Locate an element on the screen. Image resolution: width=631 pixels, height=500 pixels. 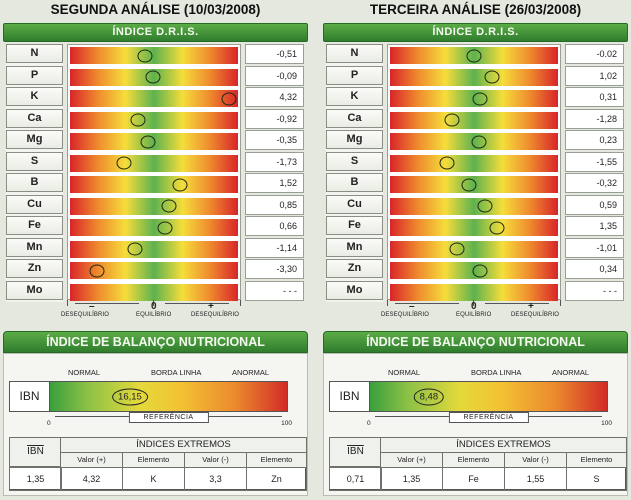
elemento-1-cell: K is located at coordinates (153, 479).